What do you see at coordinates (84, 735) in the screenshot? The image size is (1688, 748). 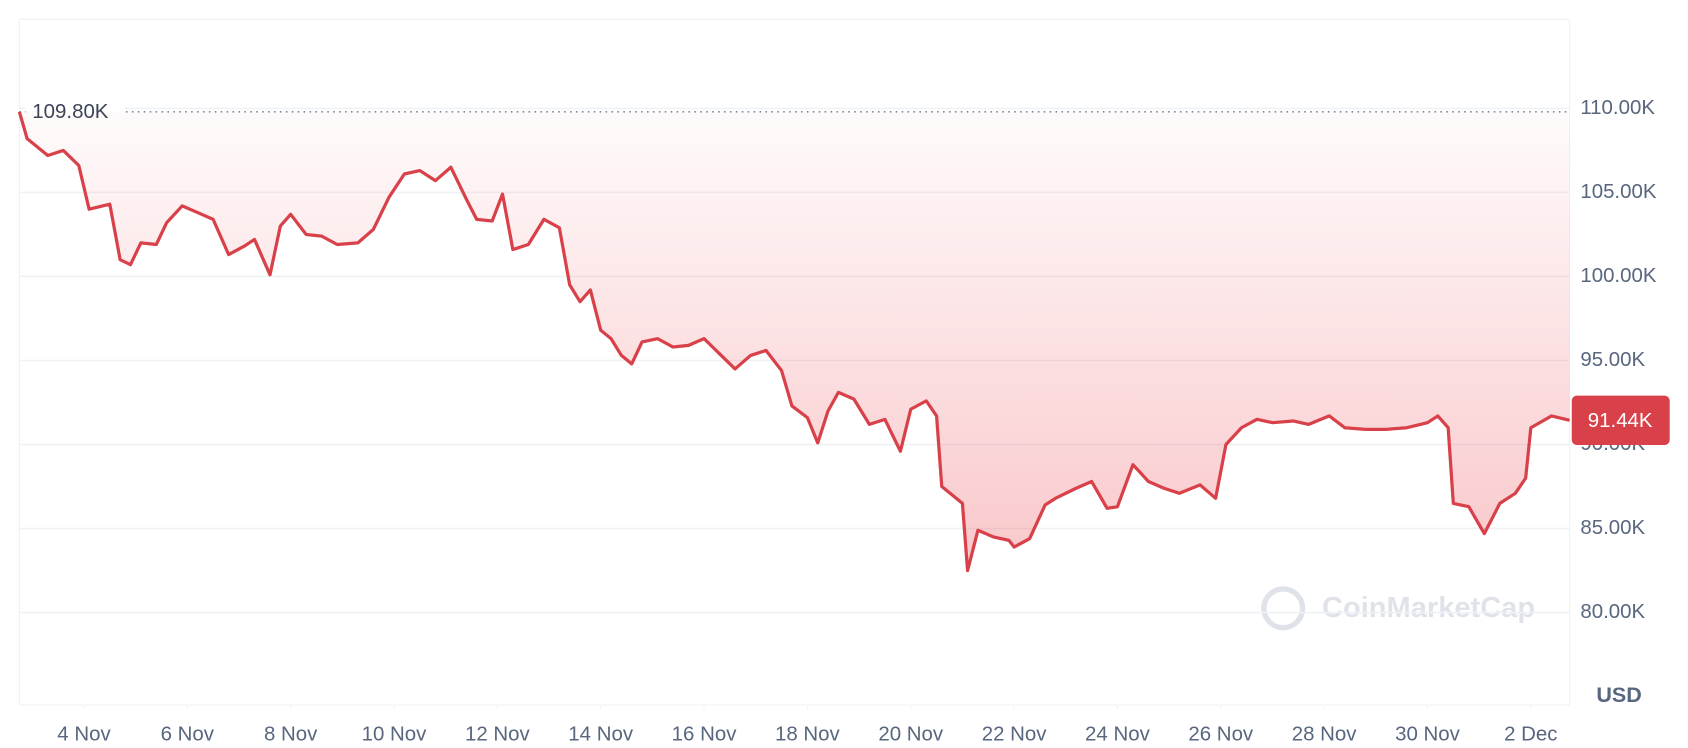 I see `x-tick-label: 4 Nov` at bounding box center [84, 735].